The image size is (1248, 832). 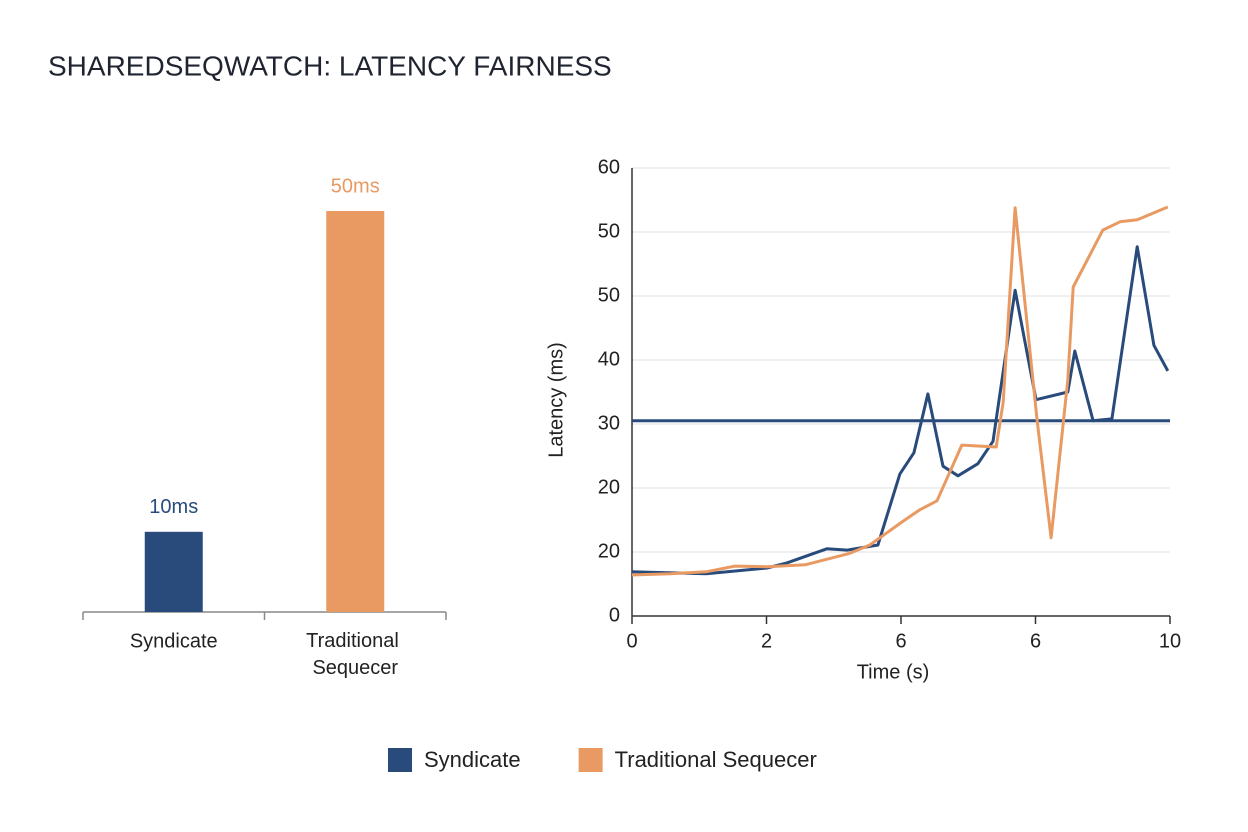 I want to click on x-tick-label: 10, so click(x=1170, y=641).